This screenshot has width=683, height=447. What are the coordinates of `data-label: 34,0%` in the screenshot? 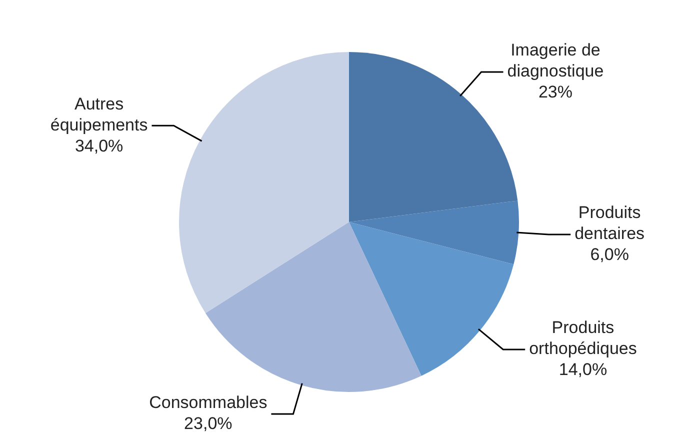 It's located at (99, 146).